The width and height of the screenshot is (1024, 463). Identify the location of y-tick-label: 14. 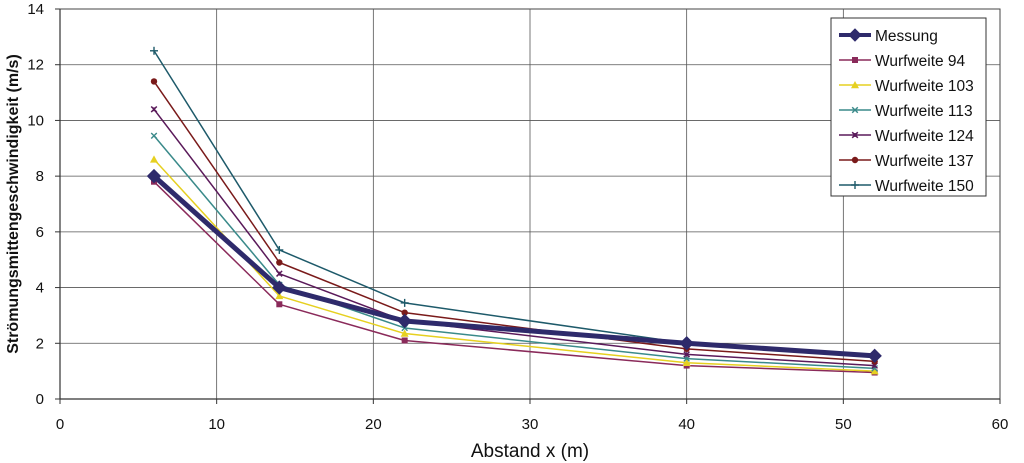
(35, 9).